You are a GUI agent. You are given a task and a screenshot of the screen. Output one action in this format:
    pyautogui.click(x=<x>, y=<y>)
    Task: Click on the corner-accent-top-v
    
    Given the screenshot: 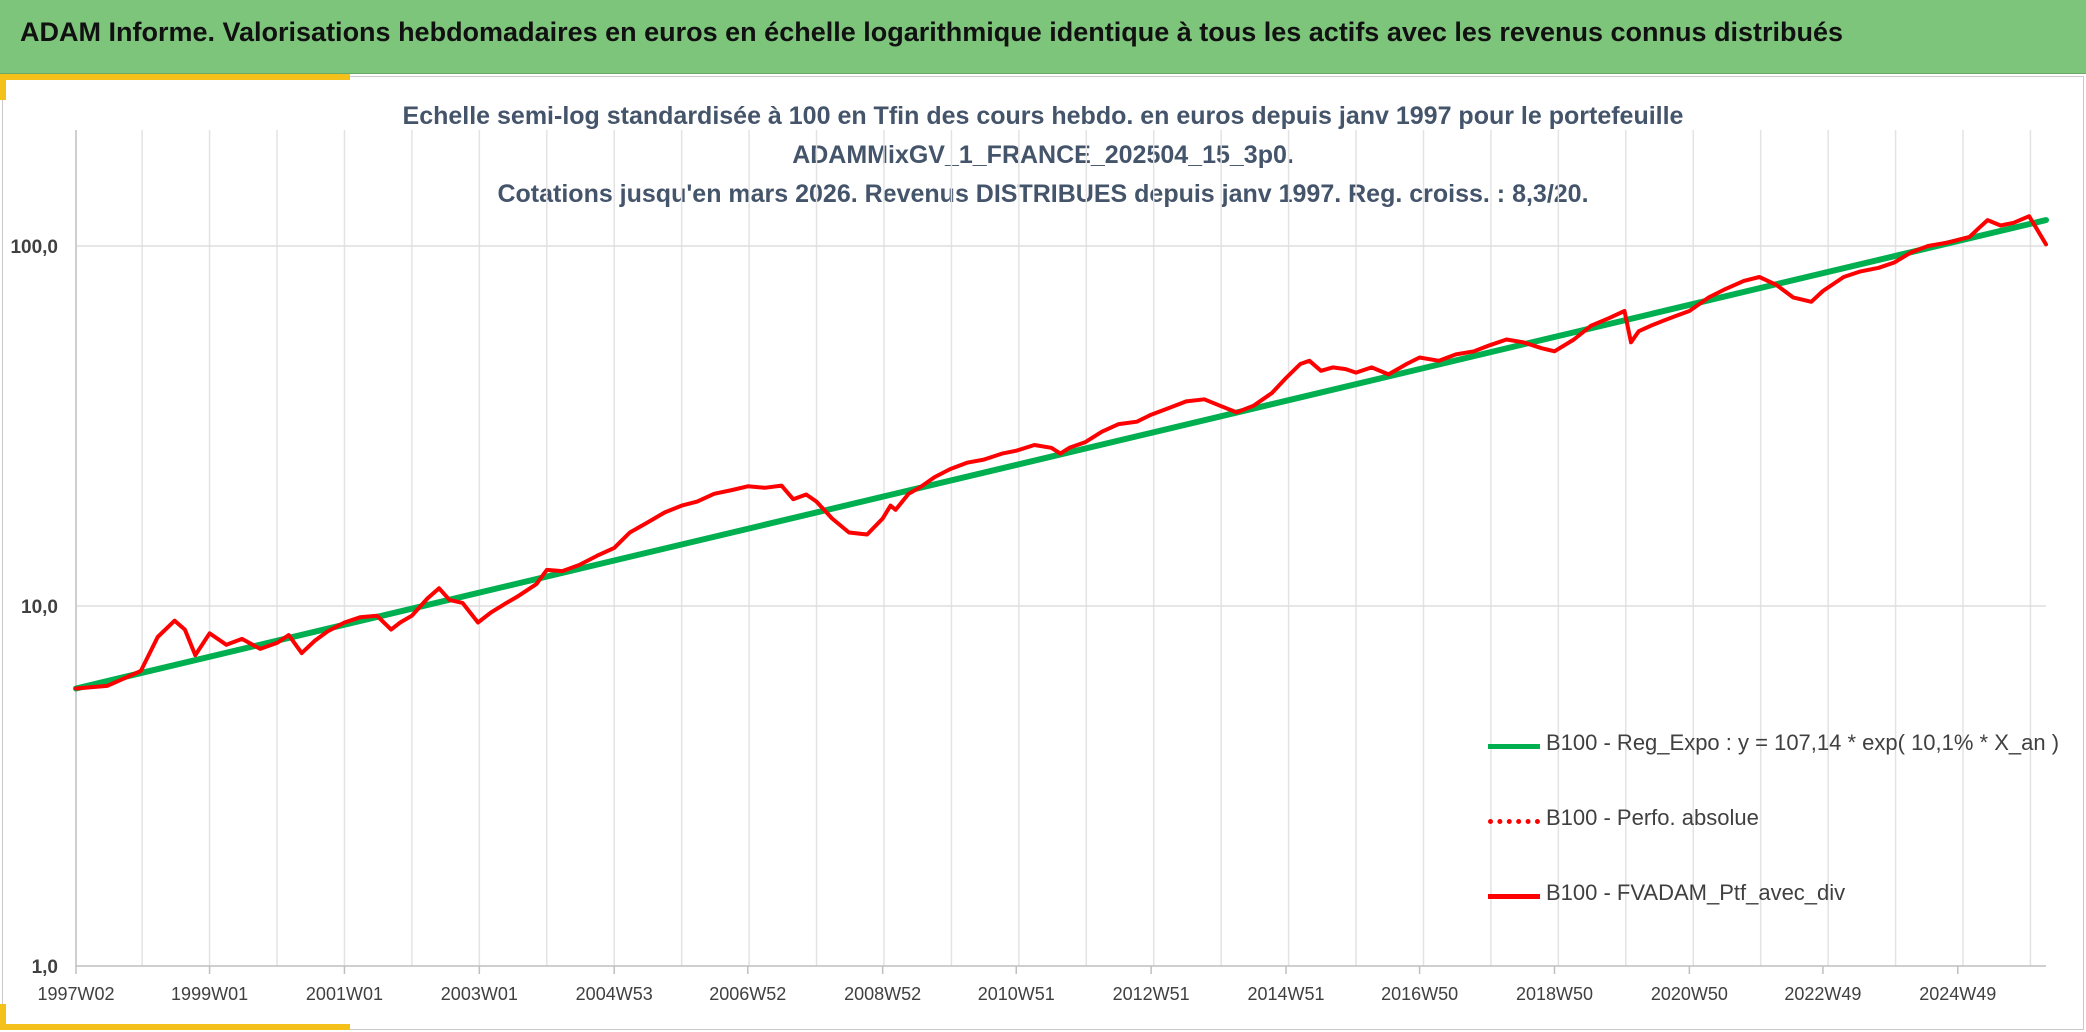 What is the action you would take?
    pyautogui.click(x=3, y=87)
    